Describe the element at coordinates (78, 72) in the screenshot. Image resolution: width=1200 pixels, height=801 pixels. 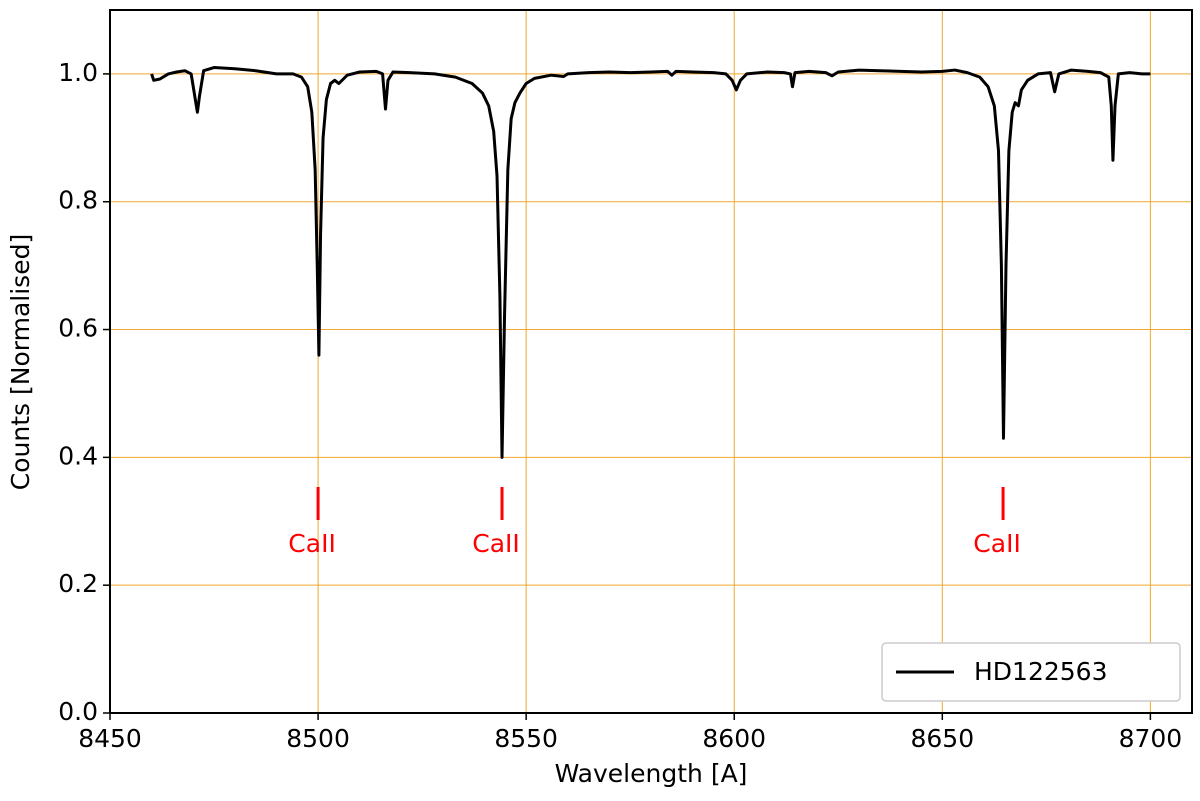
I see `y-tick-label: 1.0` at that location.